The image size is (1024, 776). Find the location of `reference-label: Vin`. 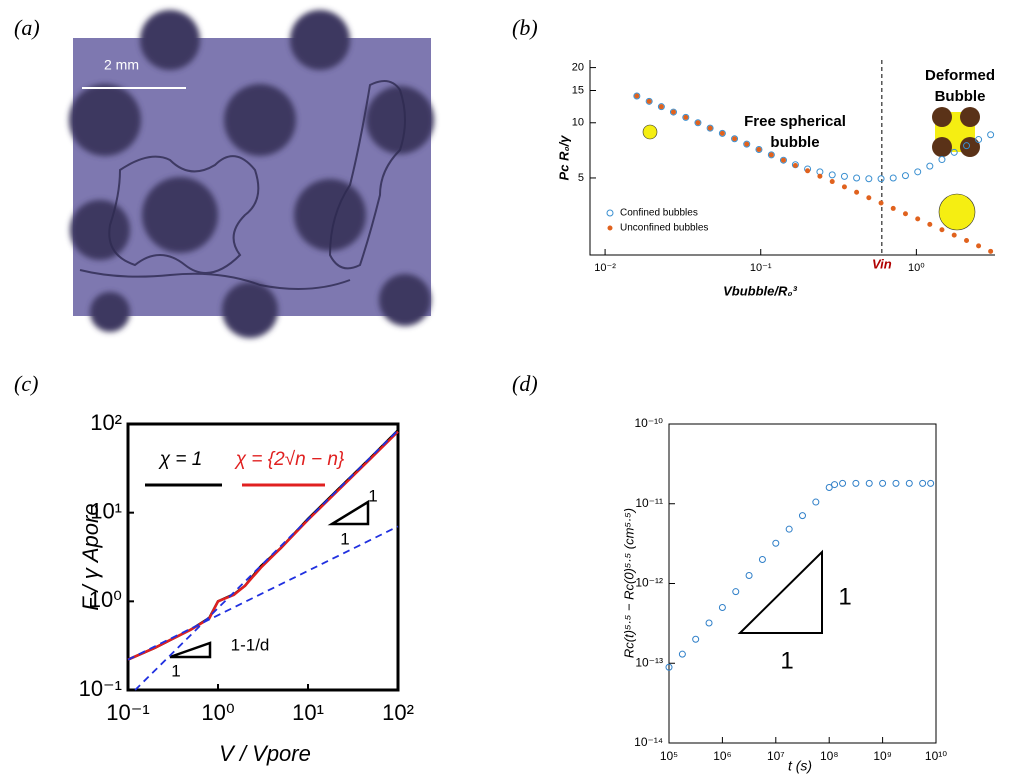

reference-label: Vin is located at coordinates (882, 263).